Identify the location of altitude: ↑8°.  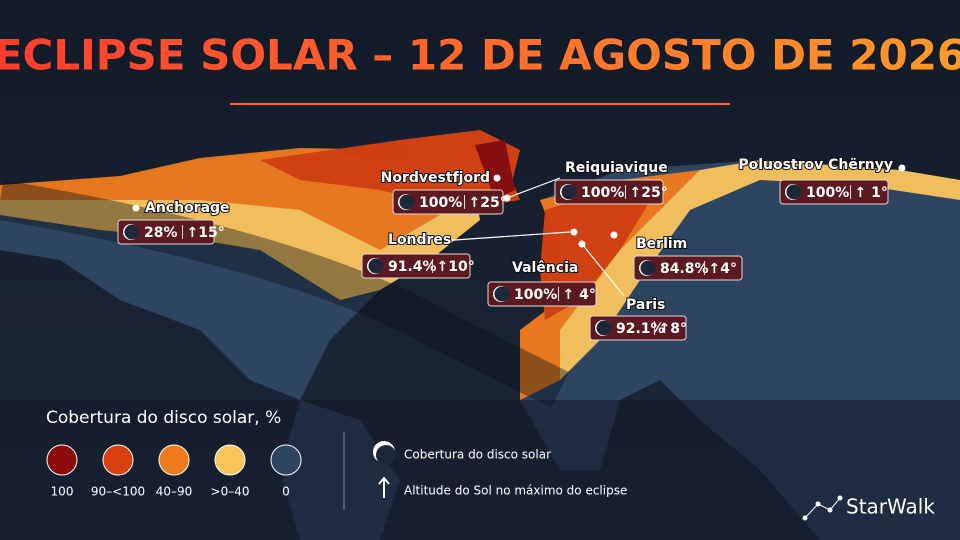
(673, 329).